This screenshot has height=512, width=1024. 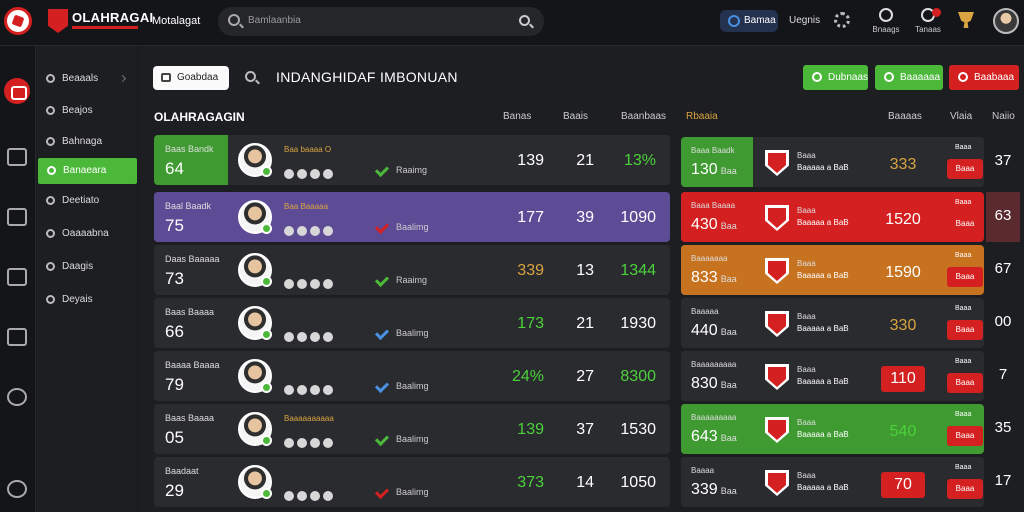 What do you see at coordinates (87, 300) in the screenshot?
I see `sidebar-item-8: Deyais` at bounding box center [87, 300].